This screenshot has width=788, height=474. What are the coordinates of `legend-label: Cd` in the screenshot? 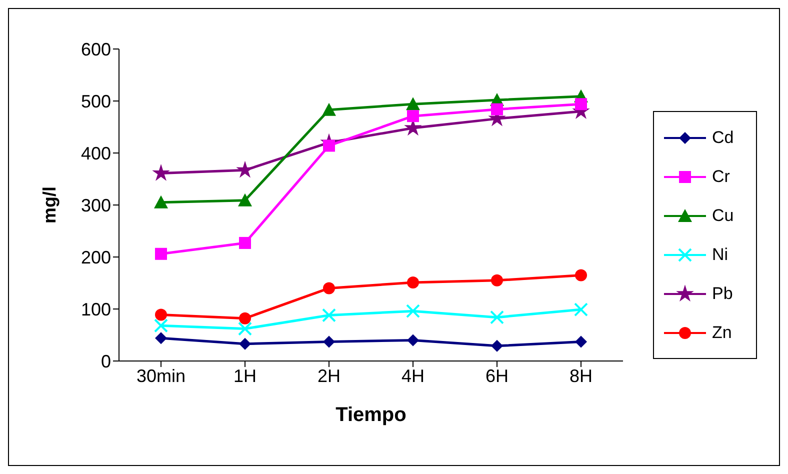 It's located at (723, 138).